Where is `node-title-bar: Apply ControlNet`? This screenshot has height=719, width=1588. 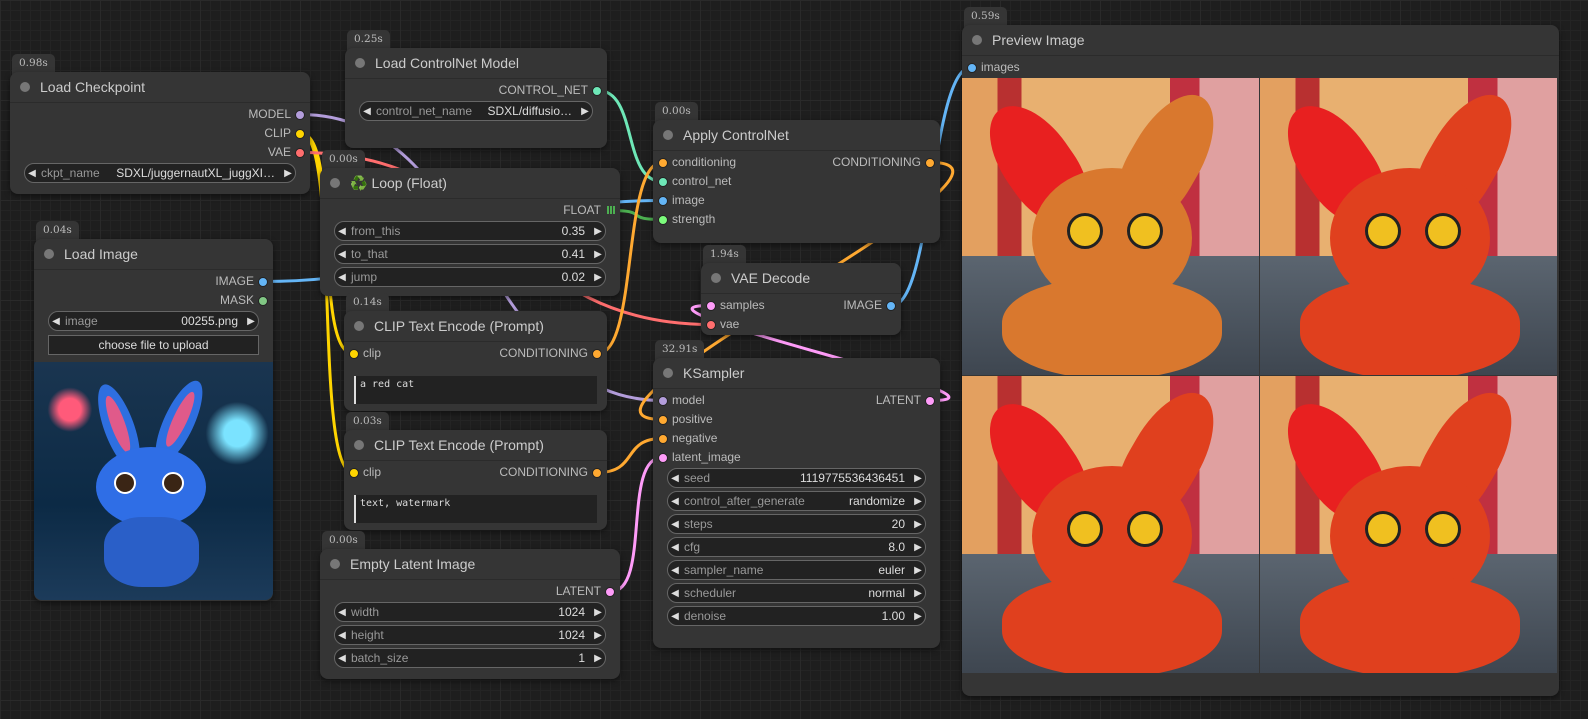 node-title-bar: Apply ControlNet is located at coordinates (796, 135).